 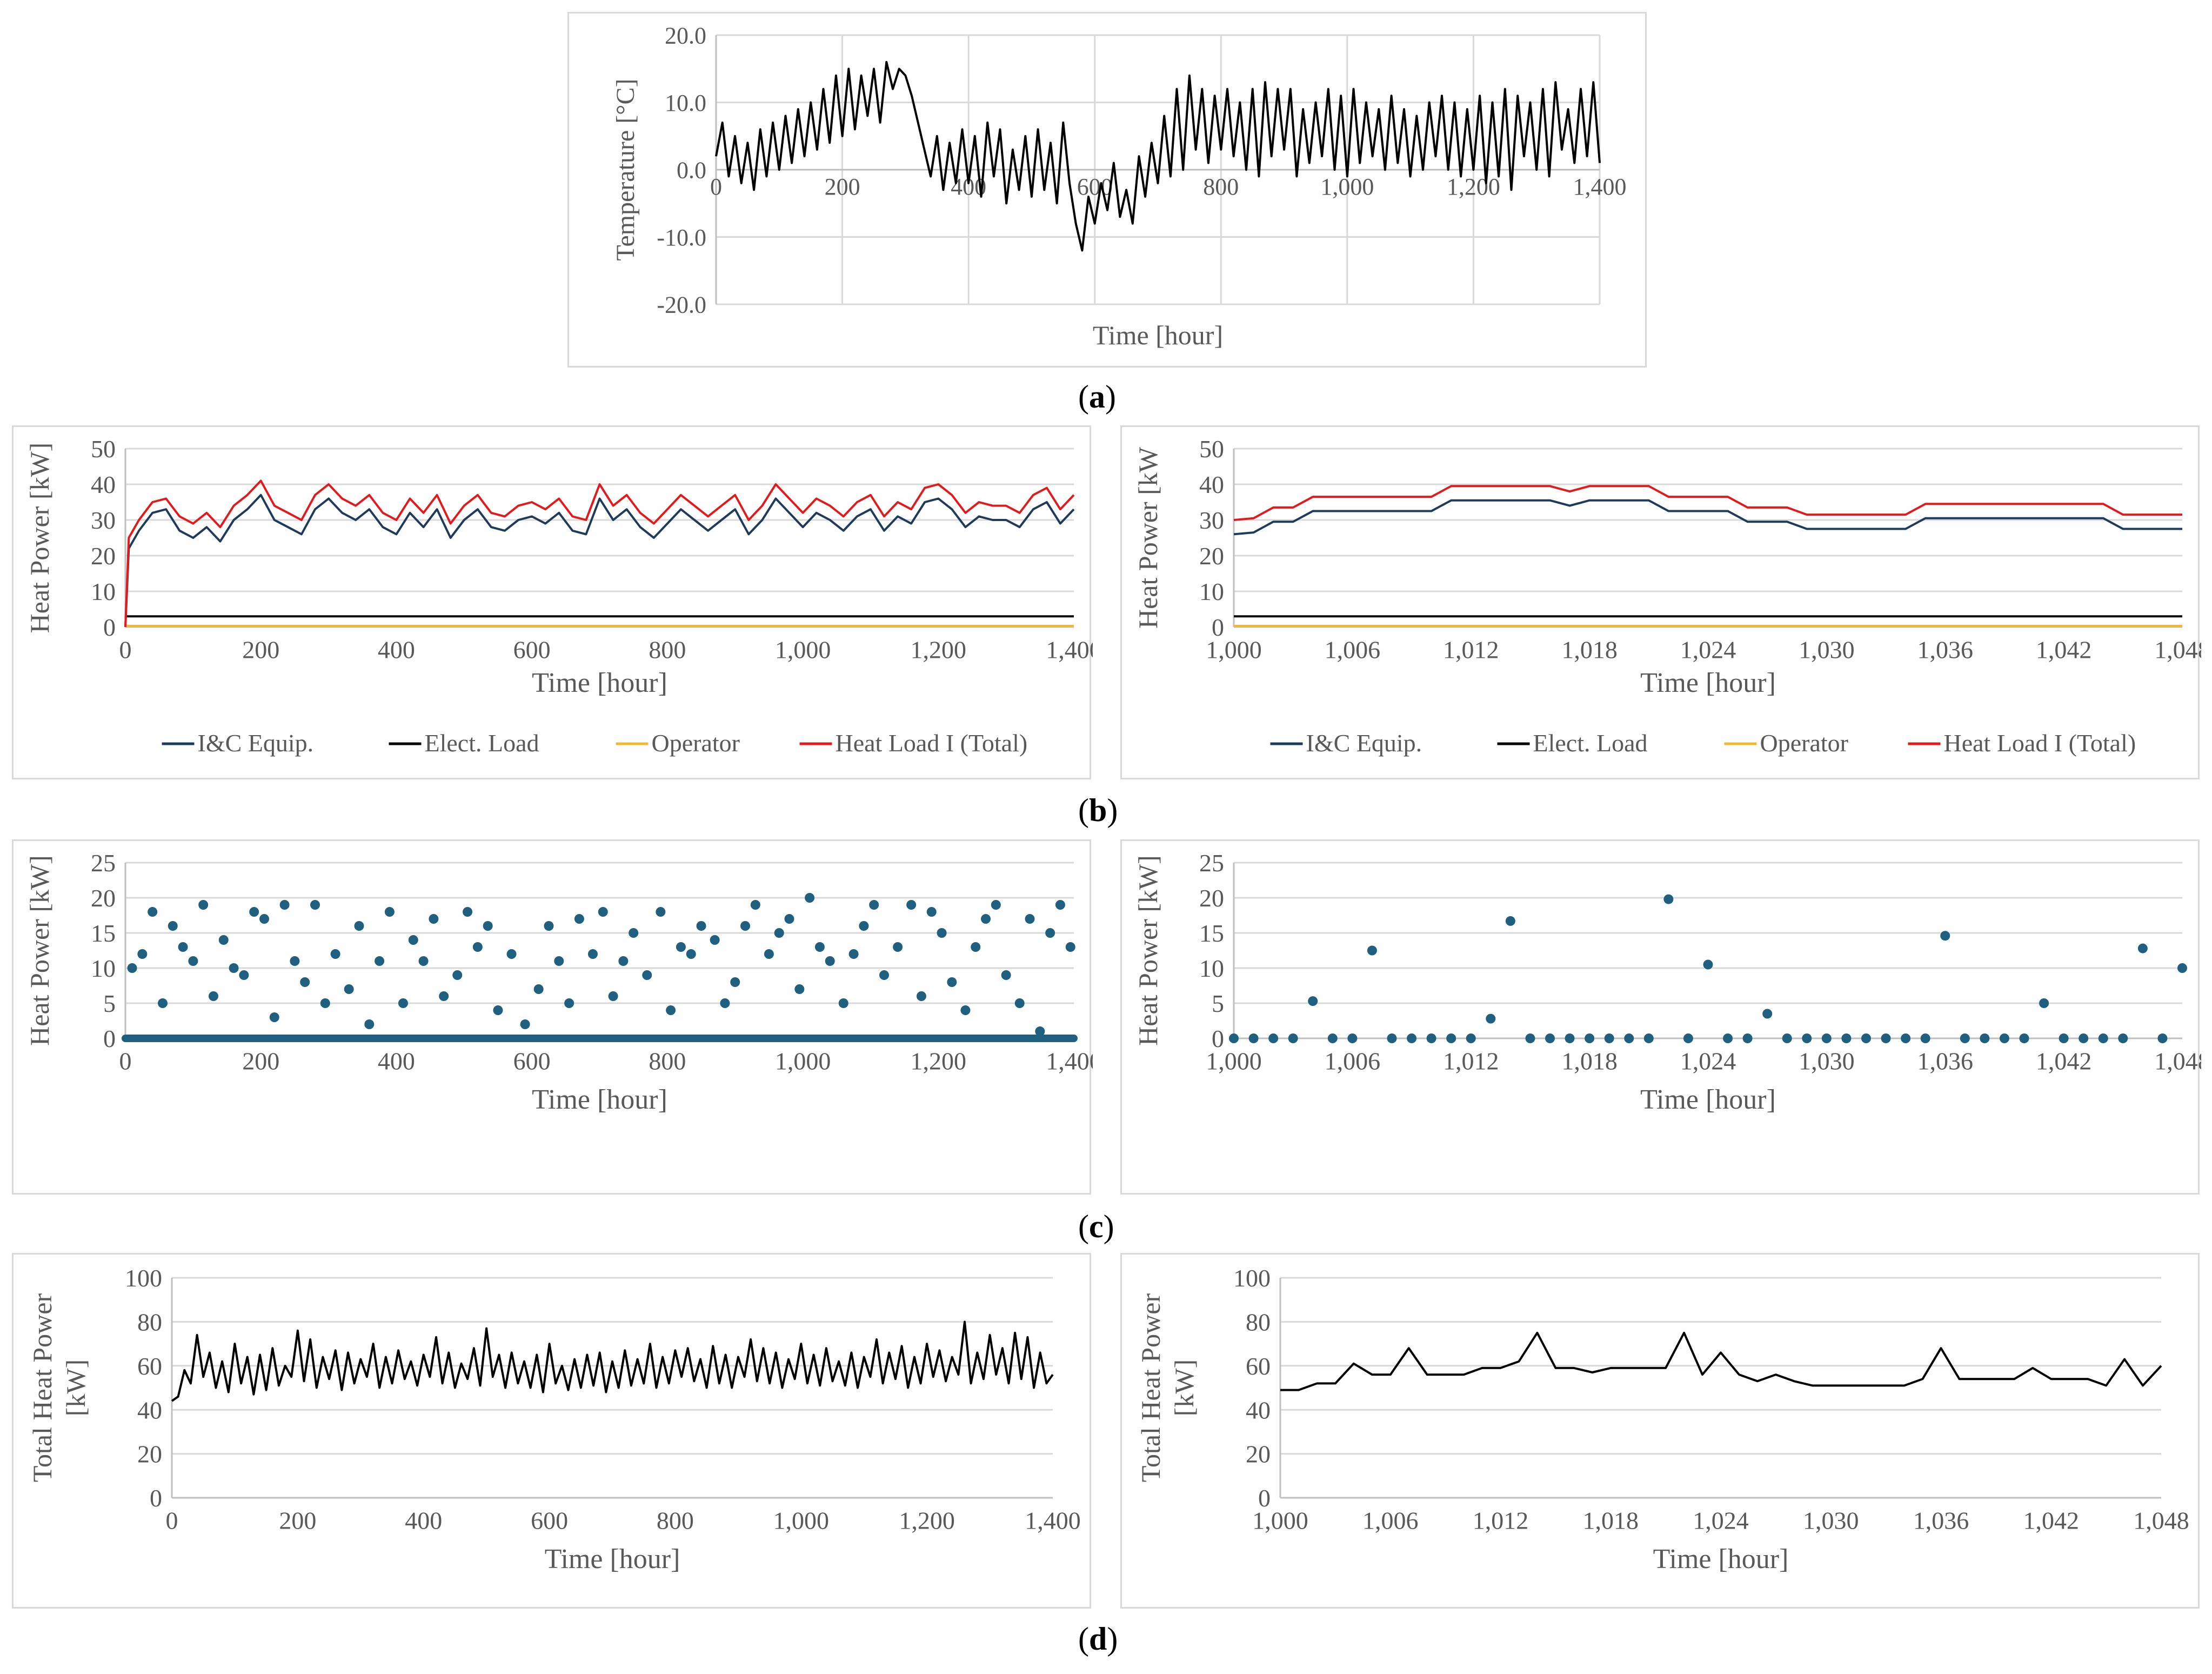 What do you see at coordinates (1941, 1521) in the screenshot?
I see `x-tick-label: 1,036` at bounding box center [1941, 1521].